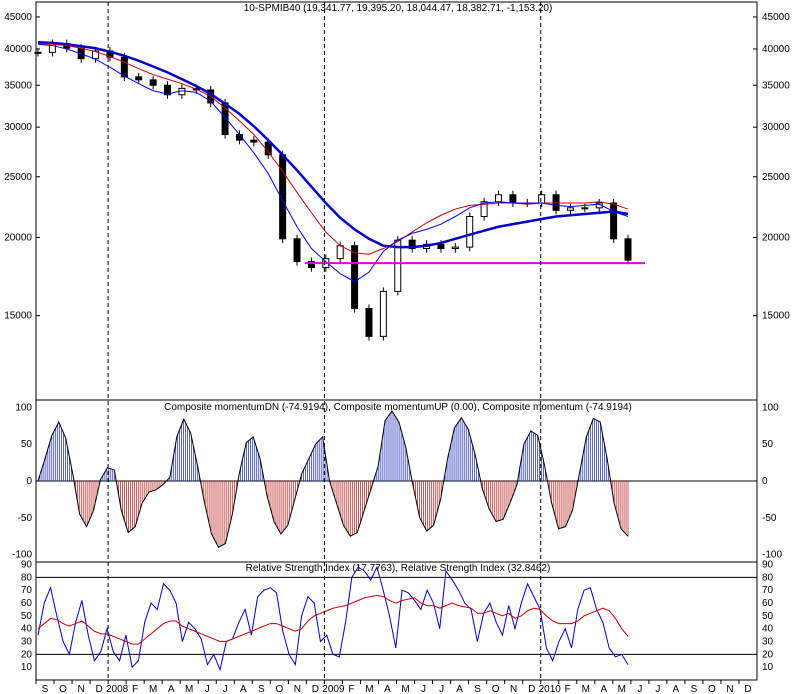  I want to click on y-tick-label-left: 25000, so click(18, 177).